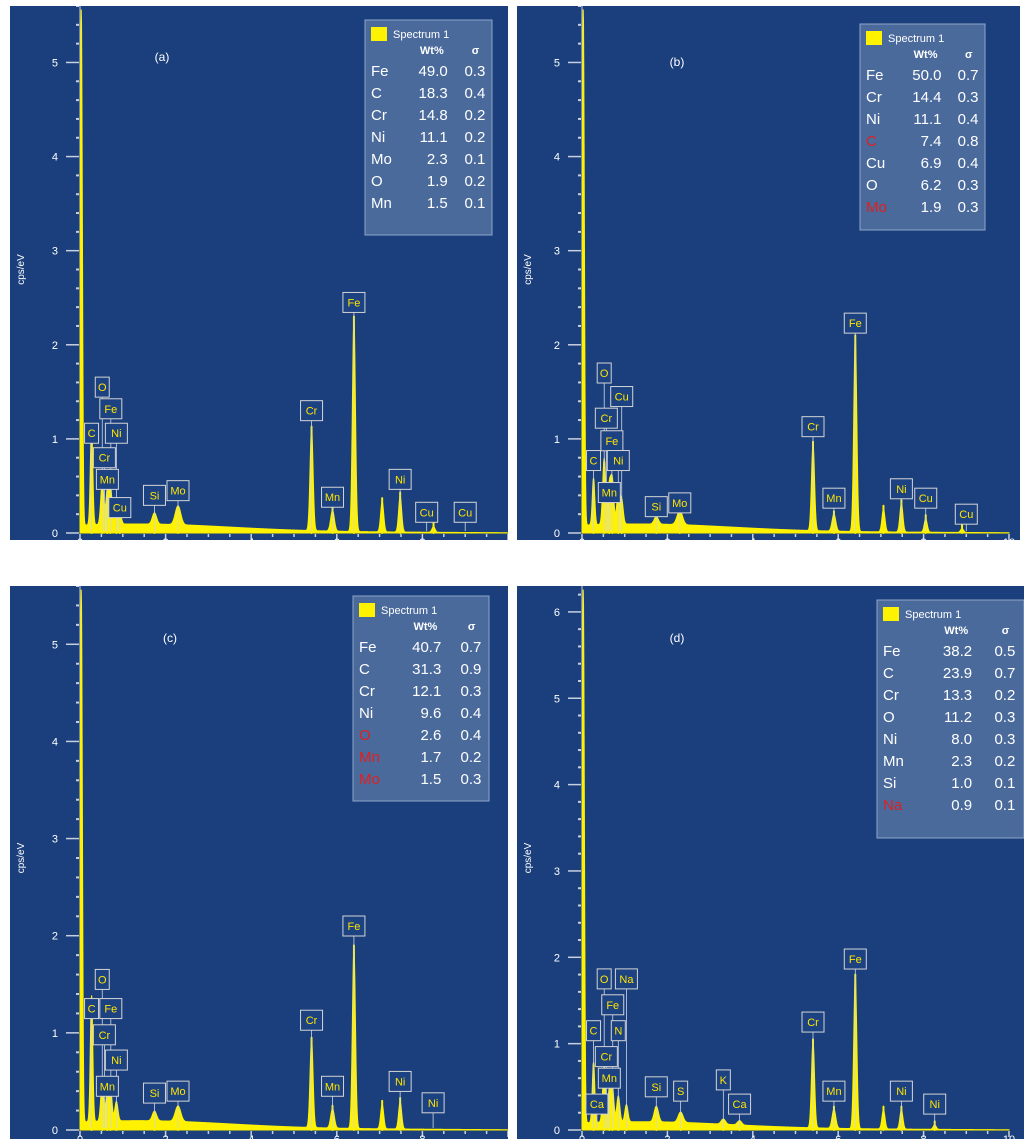 The width and height of the screenshot is (1024, 1139). Describe the element at coordinates (1004, 783) in the screenshot. I see `legend-sigma-value: 0.1` at that location.